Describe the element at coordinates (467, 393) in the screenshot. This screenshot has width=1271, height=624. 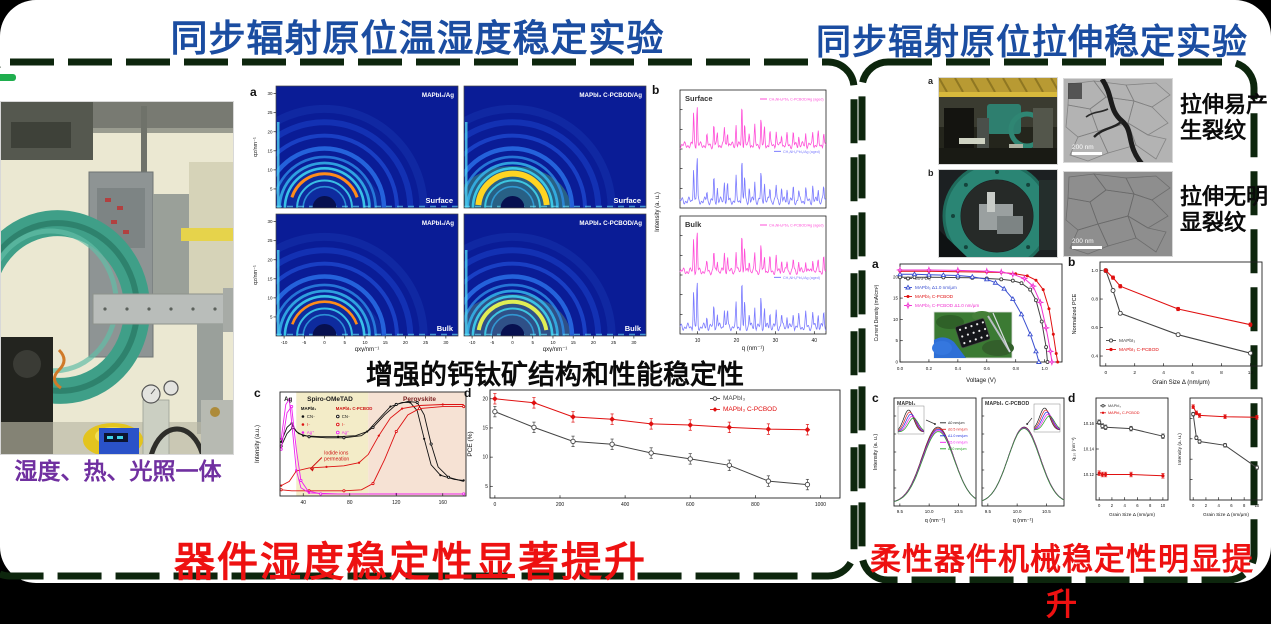
I see `svg-text: d` at that location.